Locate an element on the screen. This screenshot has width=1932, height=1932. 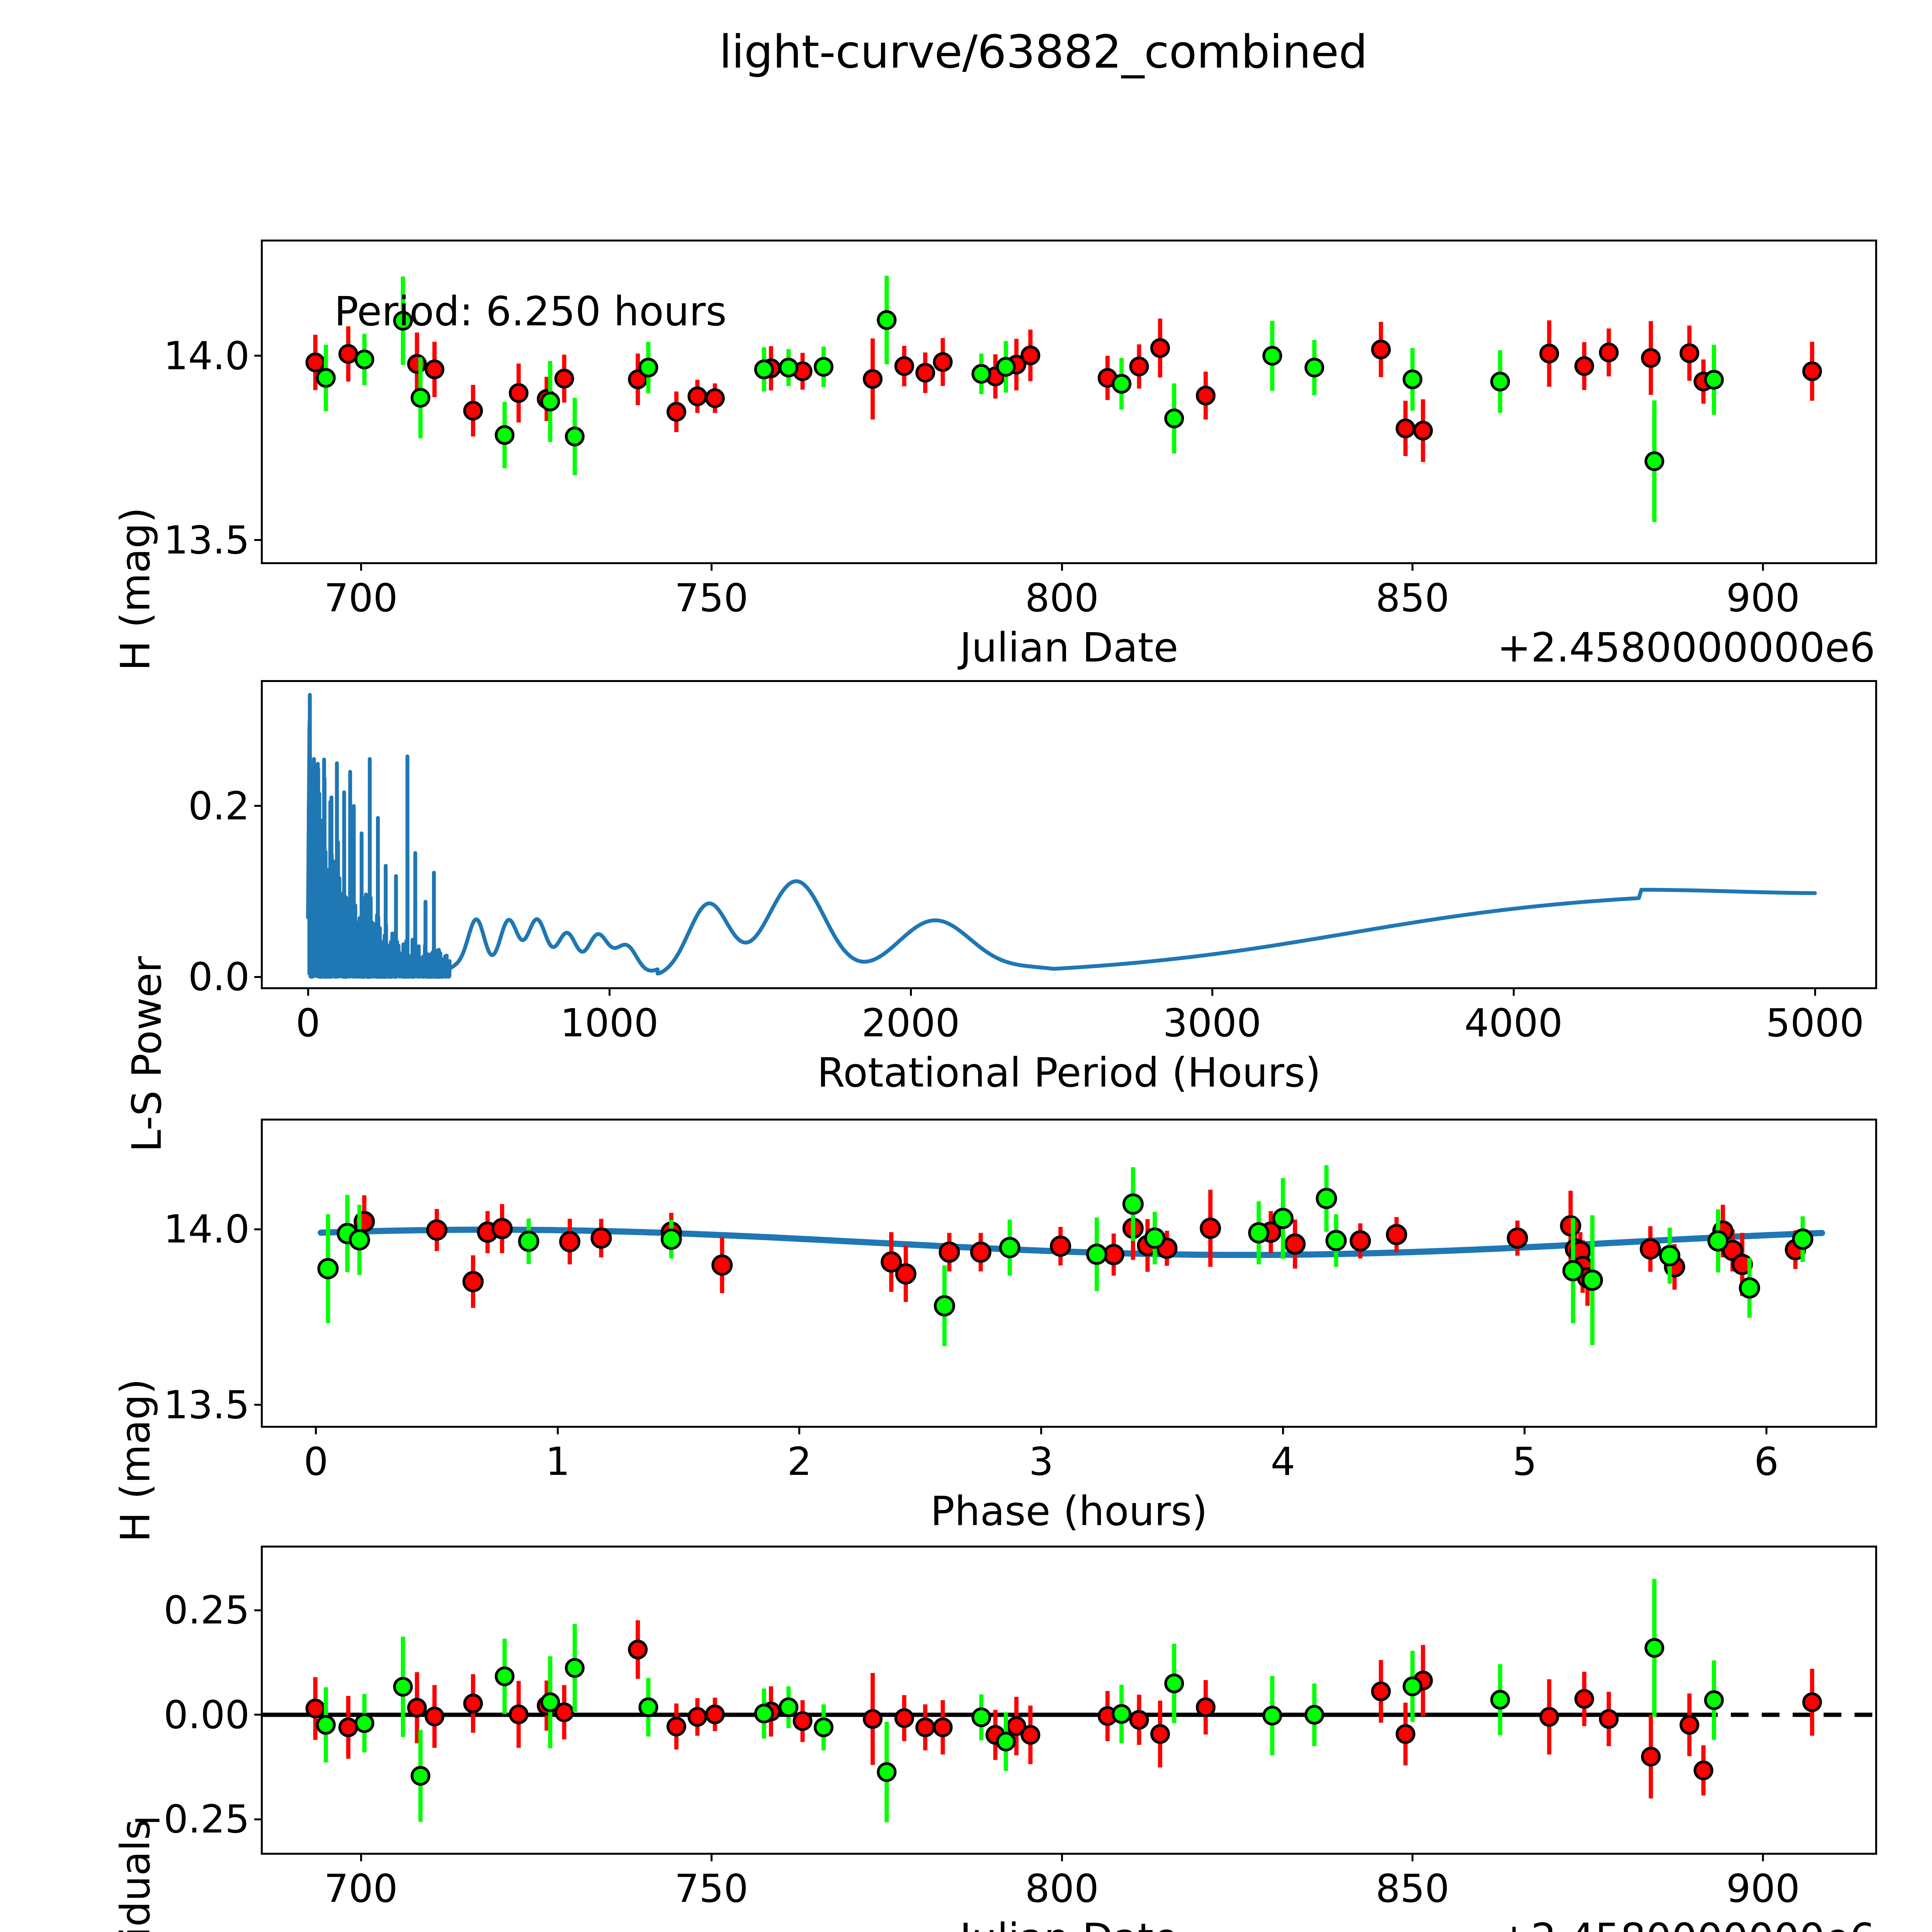
y-tick-label: −0.25 is located at coordinates (191, 1819).